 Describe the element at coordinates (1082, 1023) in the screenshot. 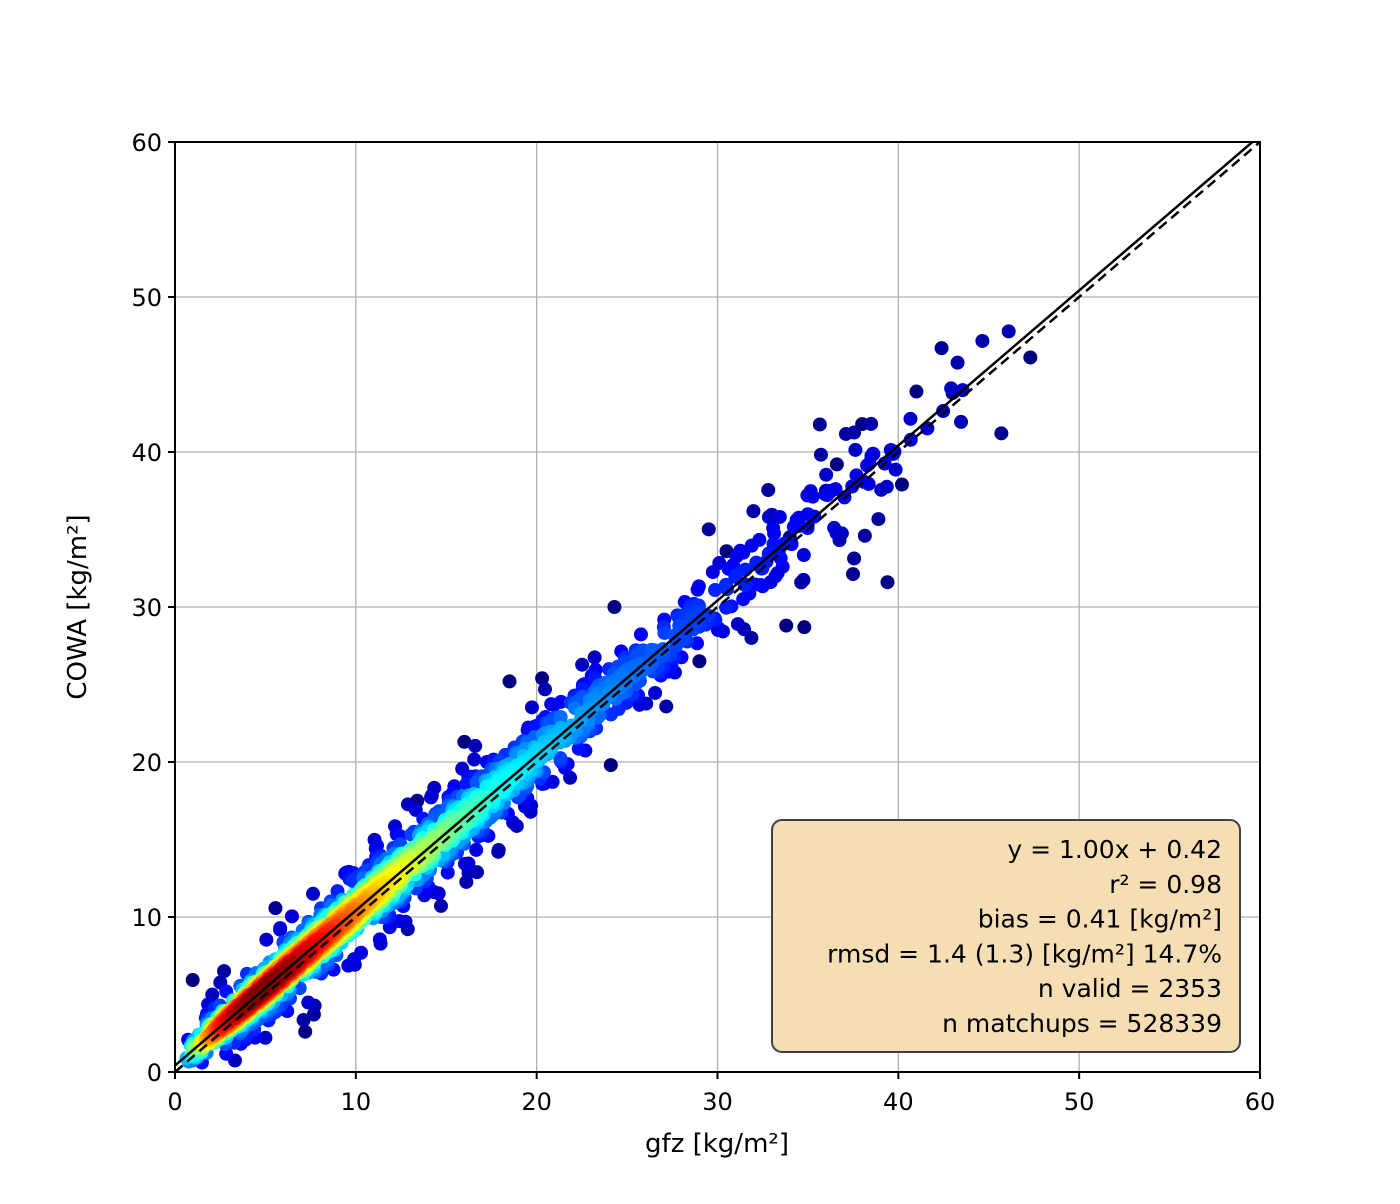

I see `stats-line: n matchups = 528339` at that location.